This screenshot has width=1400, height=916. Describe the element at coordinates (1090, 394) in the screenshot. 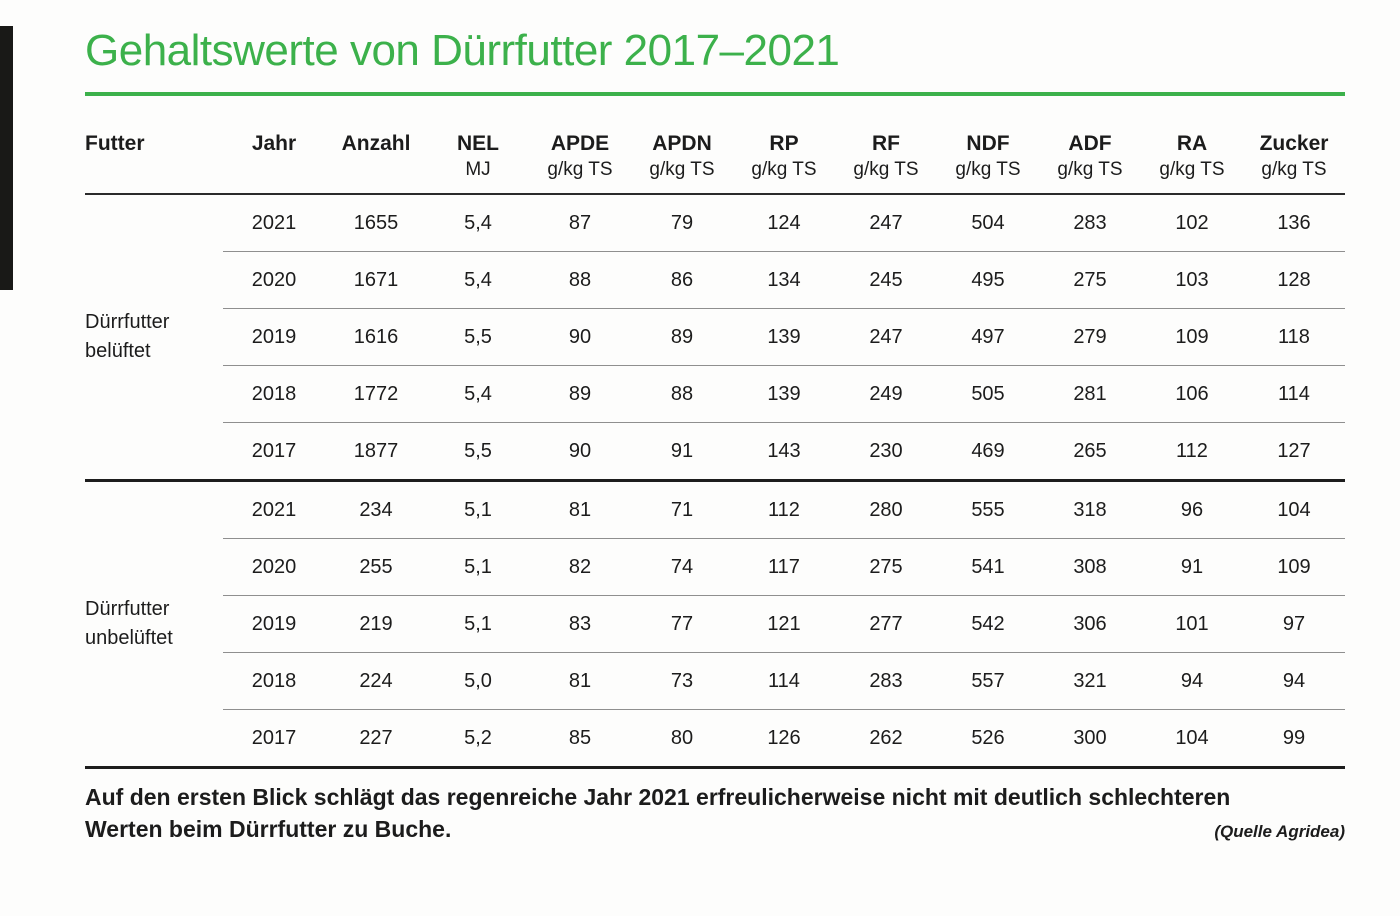

I see `cell-adf: 281` at that location.